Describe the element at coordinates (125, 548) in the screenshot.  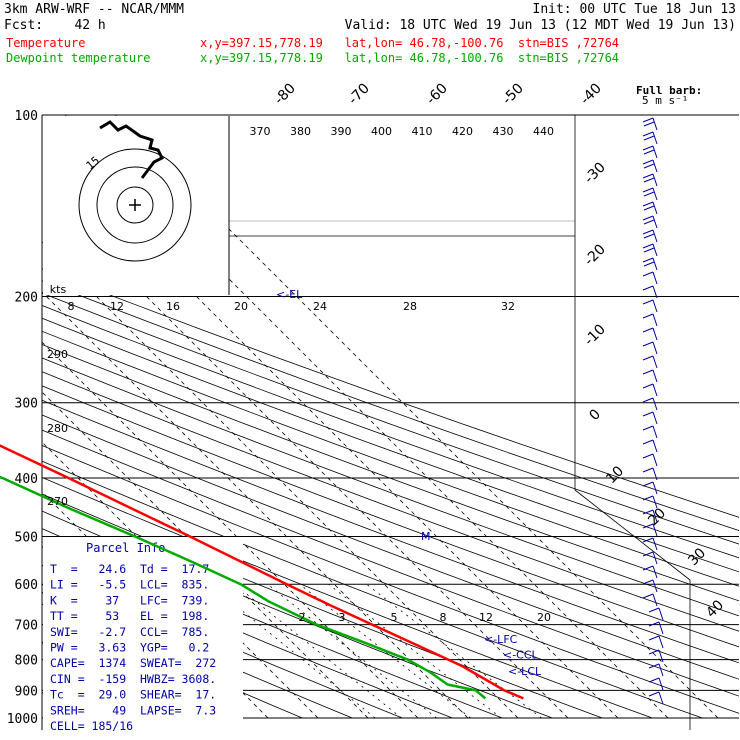
I see `parcel-info-title: Parcel Info` at that location.